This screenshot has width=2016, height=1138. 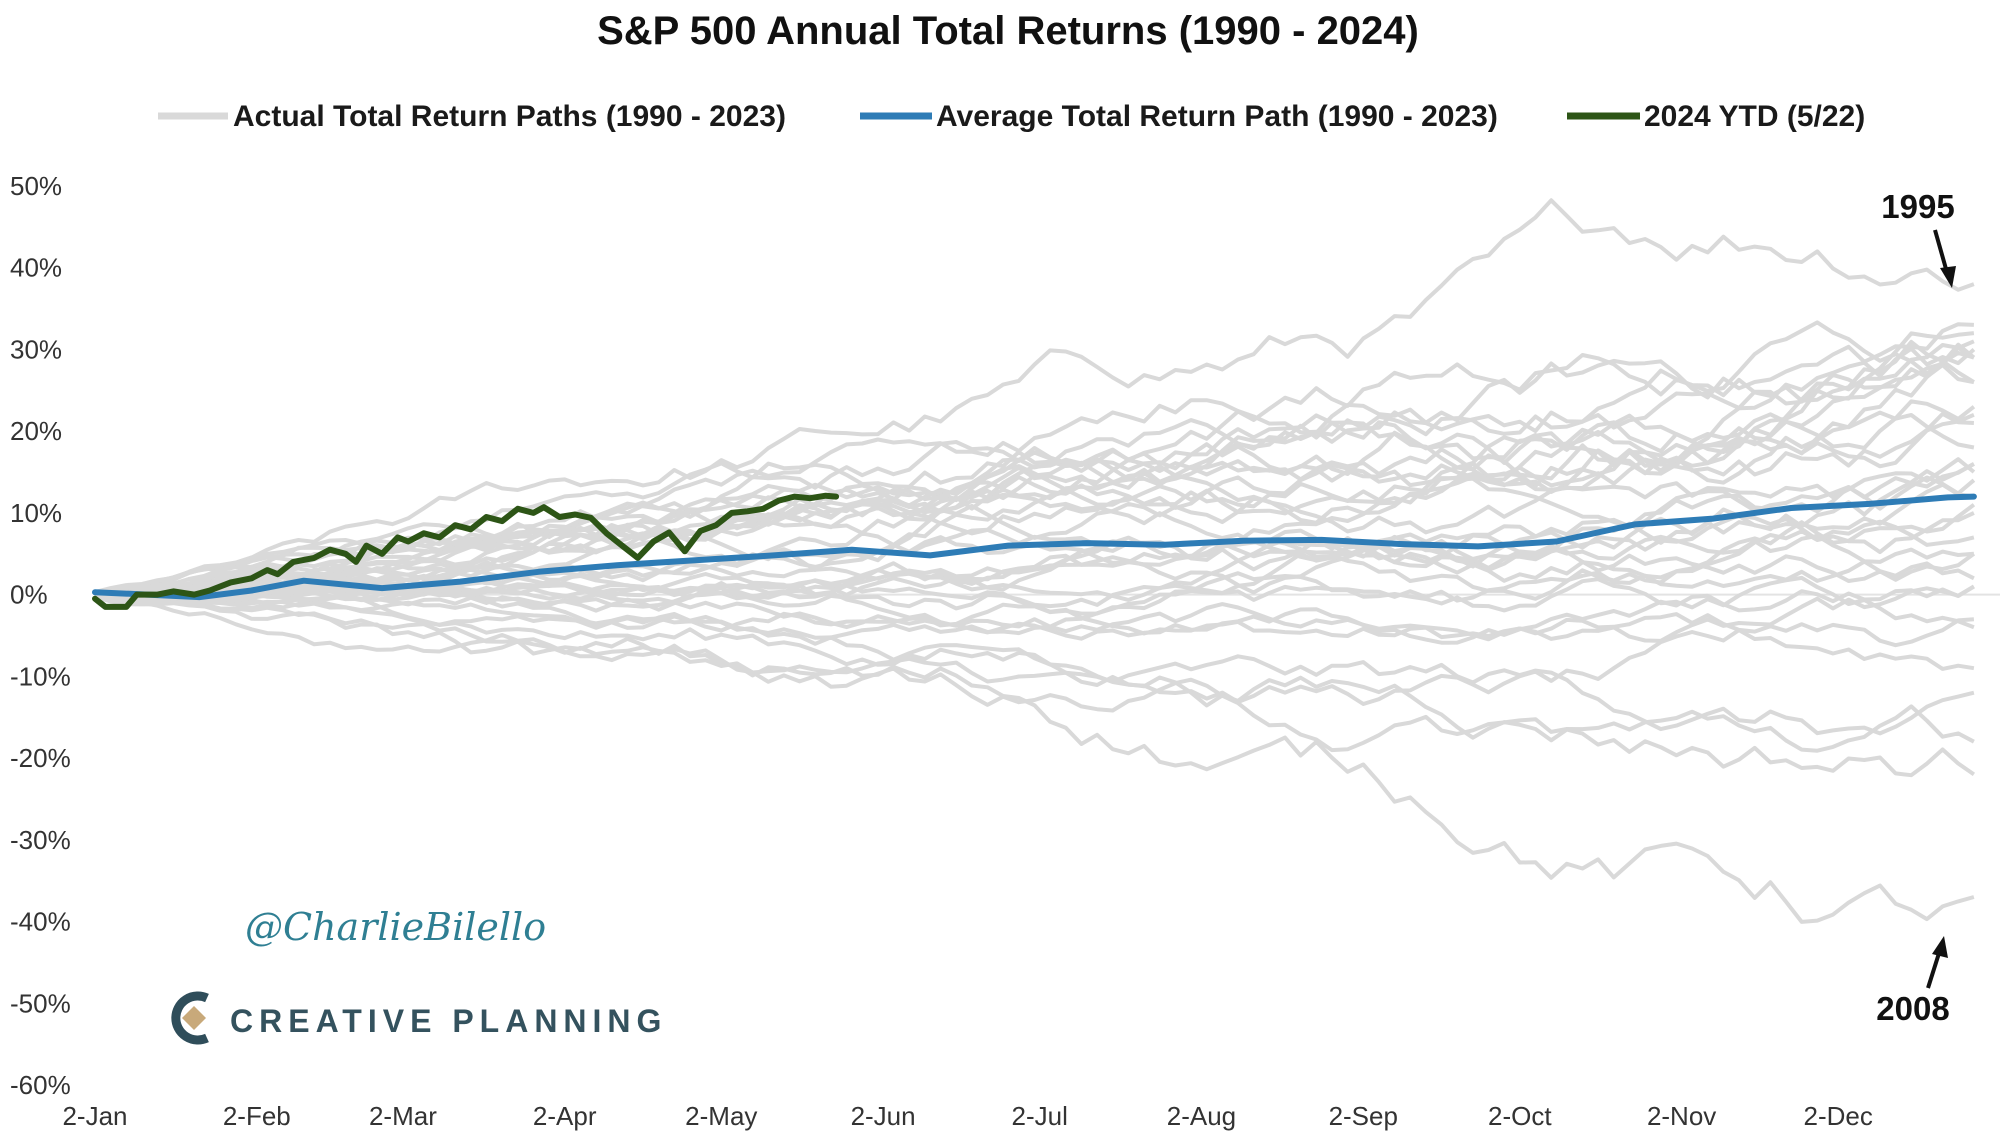 What do you see at coordinates (509, 116) in the screenshot?
I see `legend-label-paths: Actual Total Return Paths (1990 - 2023)` at bounding box center [509, 116].